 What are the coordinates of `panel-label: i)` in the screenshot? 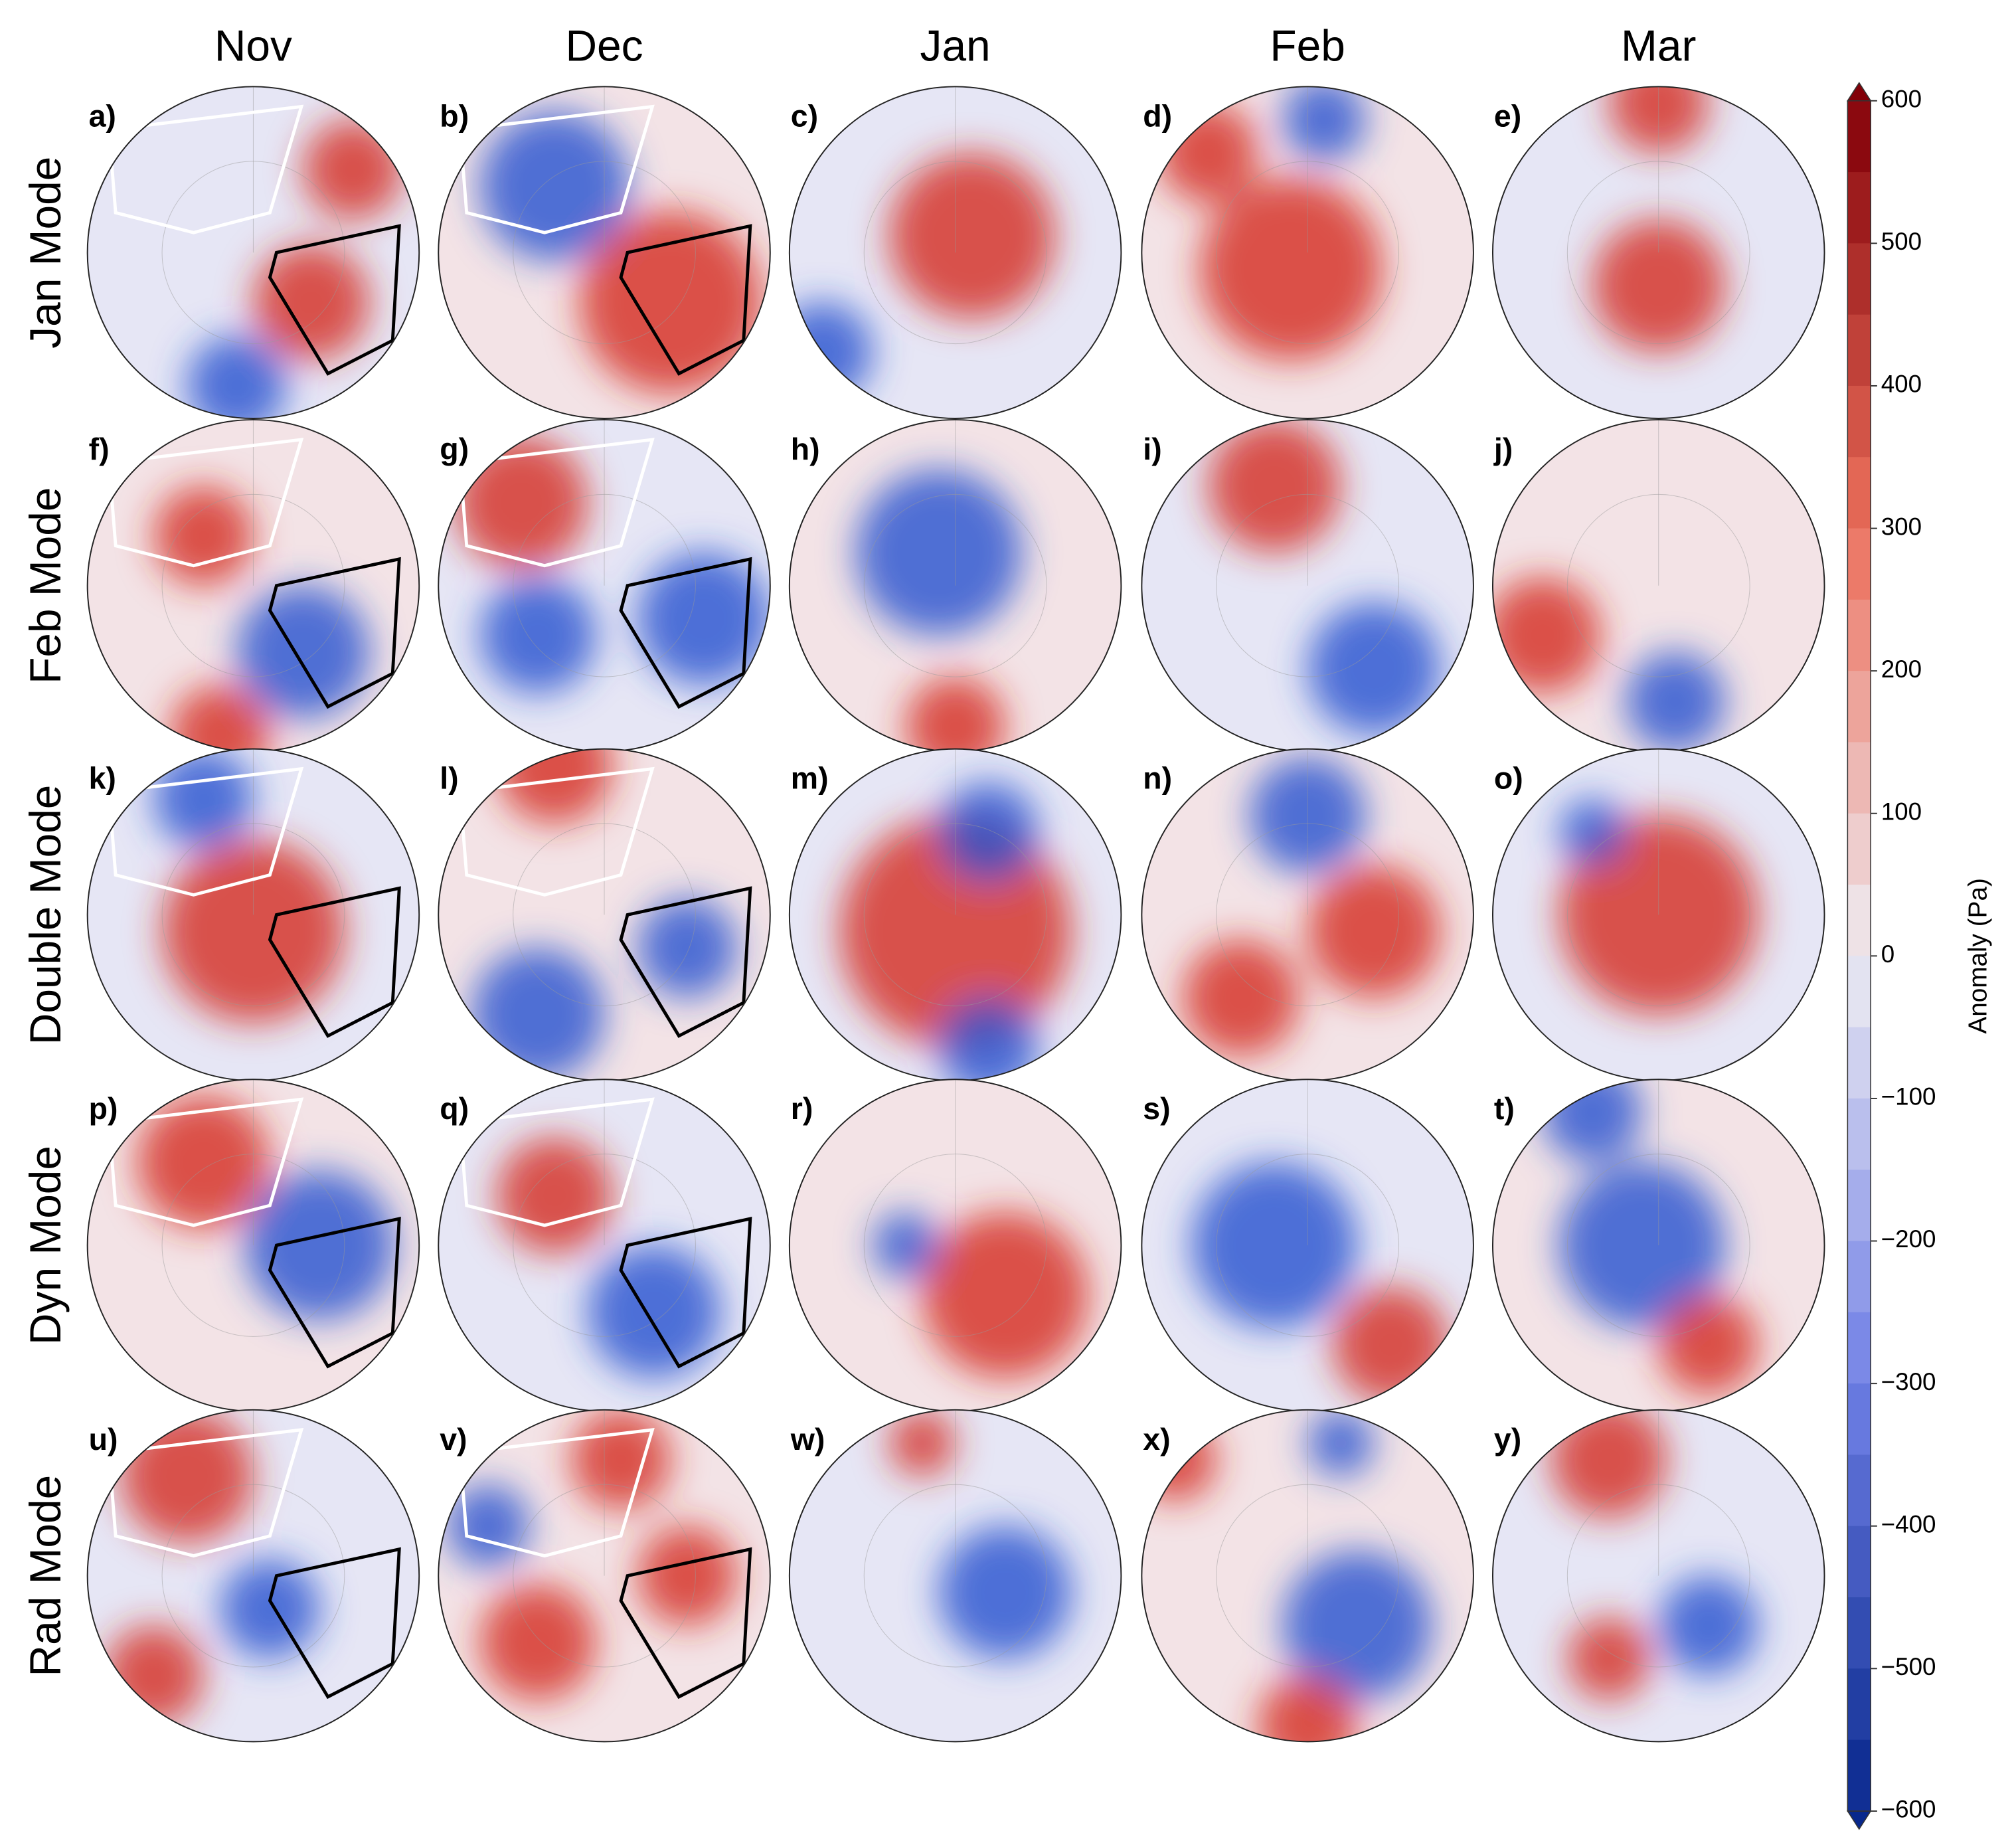 It's located at (1152, 449).